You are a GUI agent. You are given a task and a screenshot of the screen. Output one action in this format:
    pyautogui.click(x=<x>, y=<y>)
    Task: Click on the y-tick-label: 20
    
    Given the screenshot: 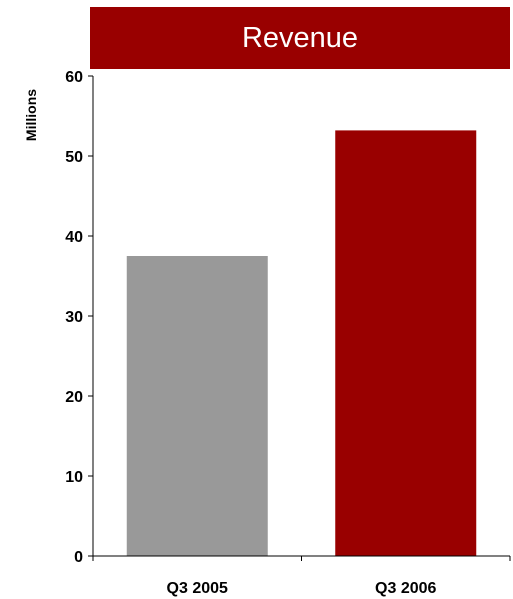 What is the action you would take?
    pyautogui.click(x=74, y=397)
    